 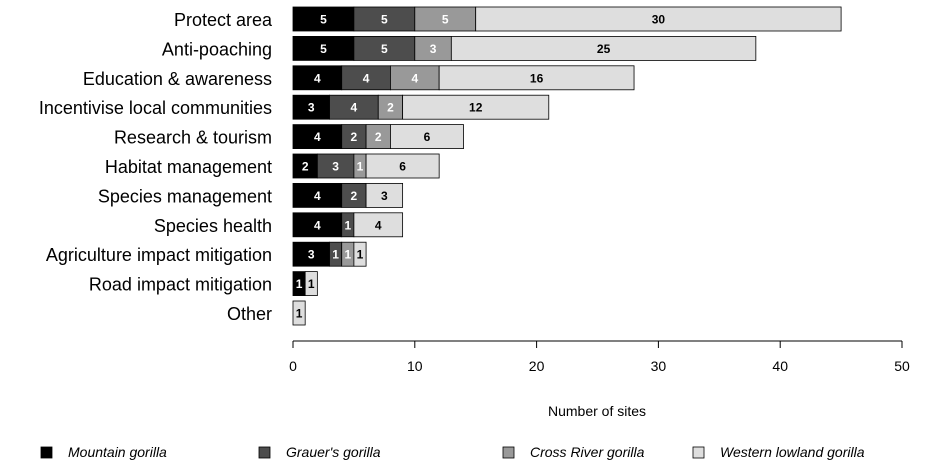 I want to click on category-label: Species health, so click(x=213, y=226).